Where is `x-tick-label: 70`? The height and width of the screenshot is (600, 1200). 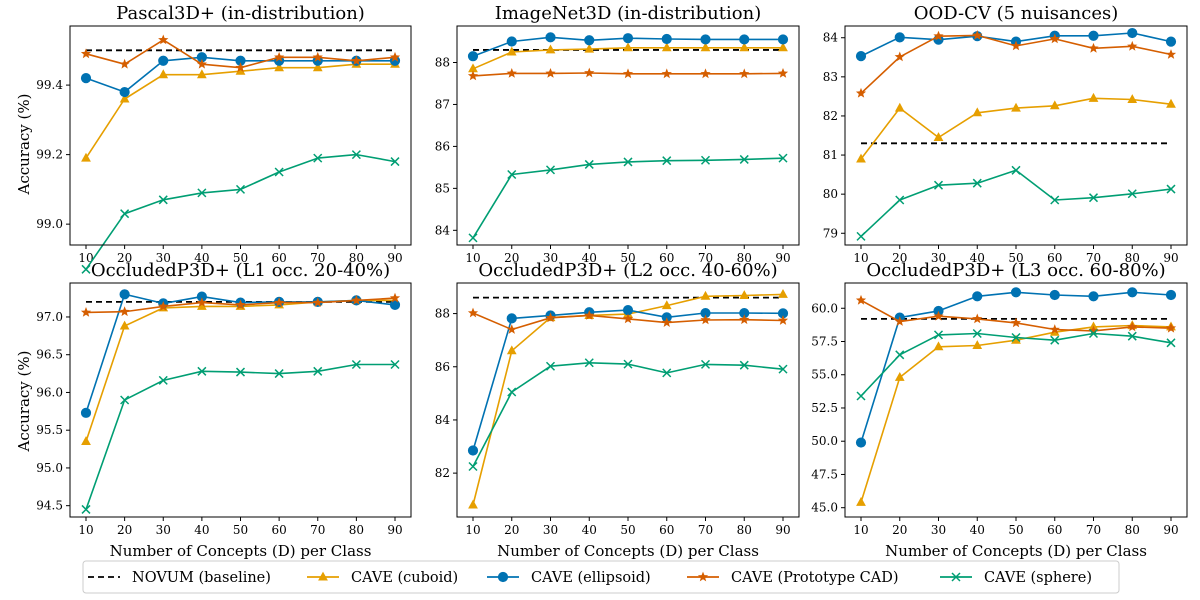 x-tick-label: 70 is located at coordinates (317, 530).